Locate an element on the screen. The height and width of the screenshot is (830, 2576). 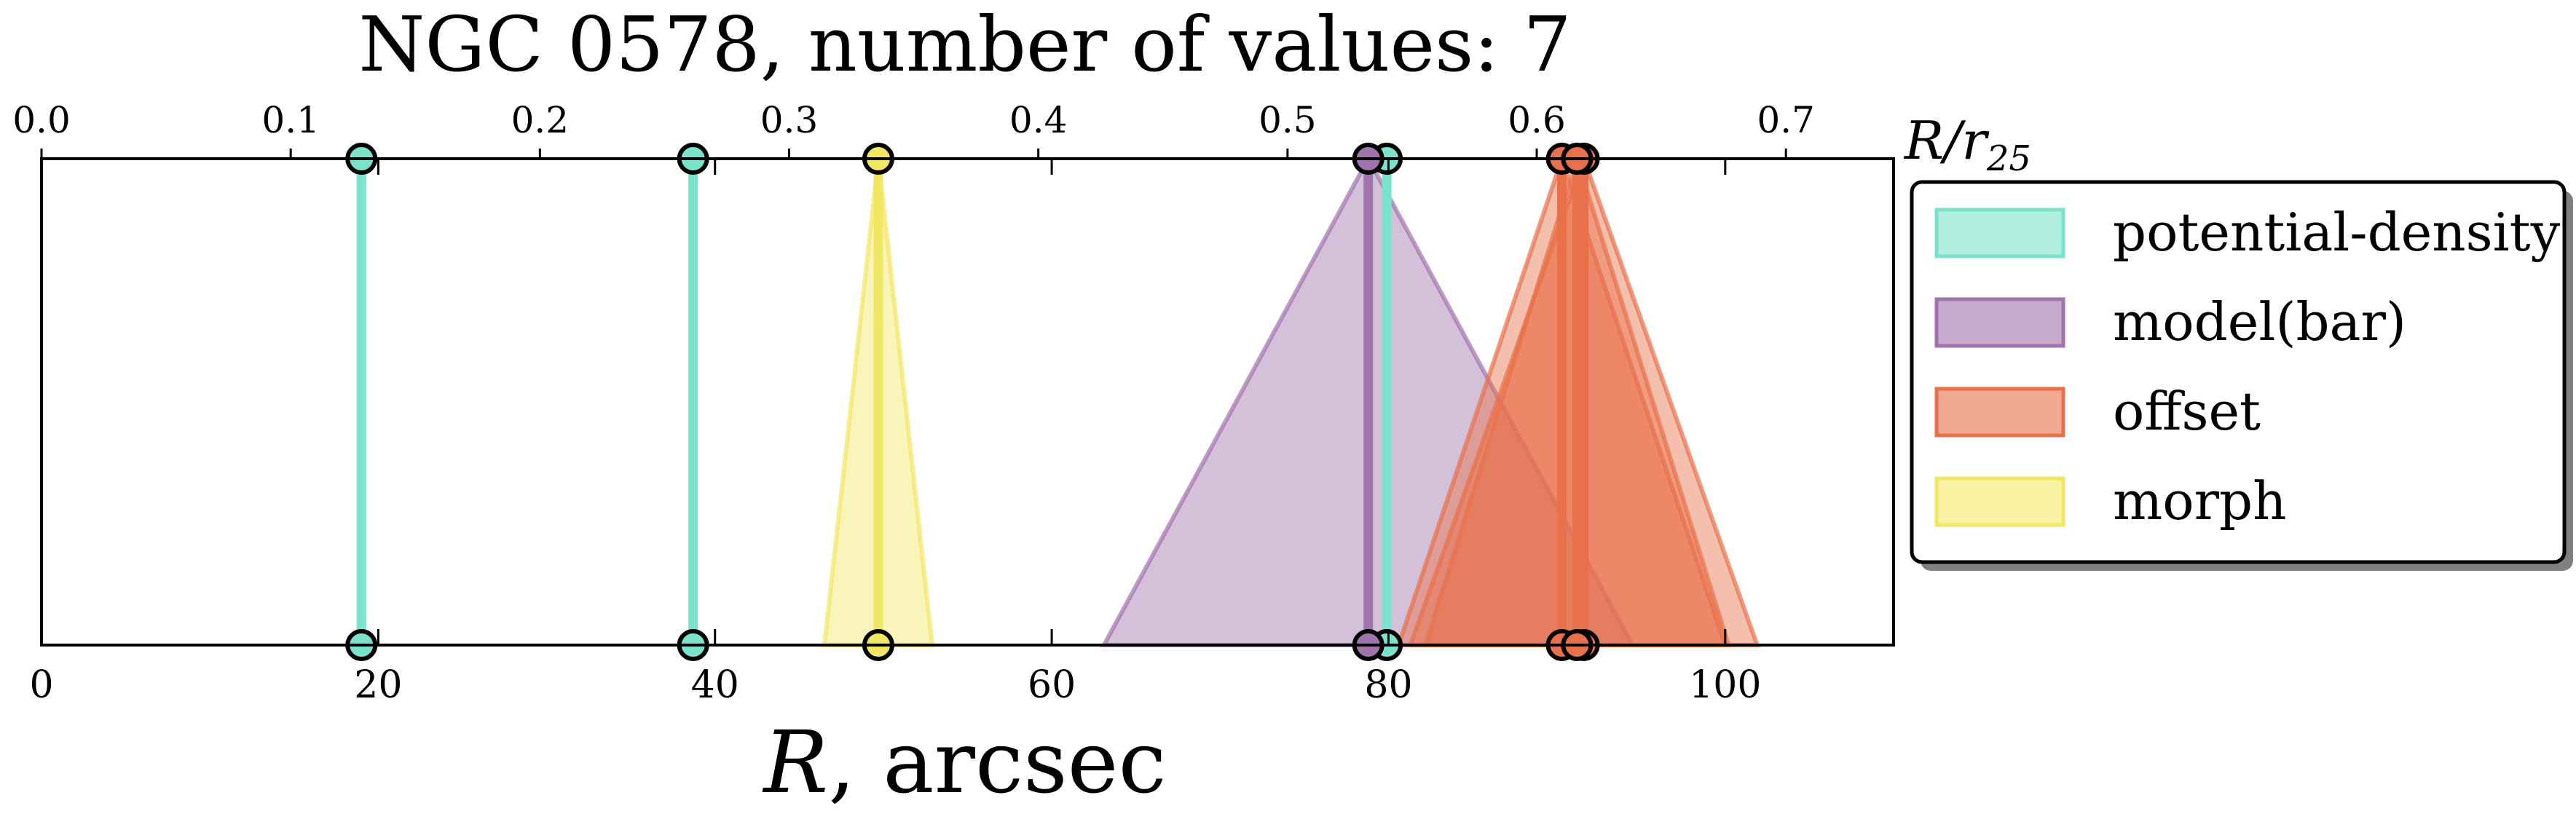
x-tick-label: 40 is located at coordinates (715, 685).